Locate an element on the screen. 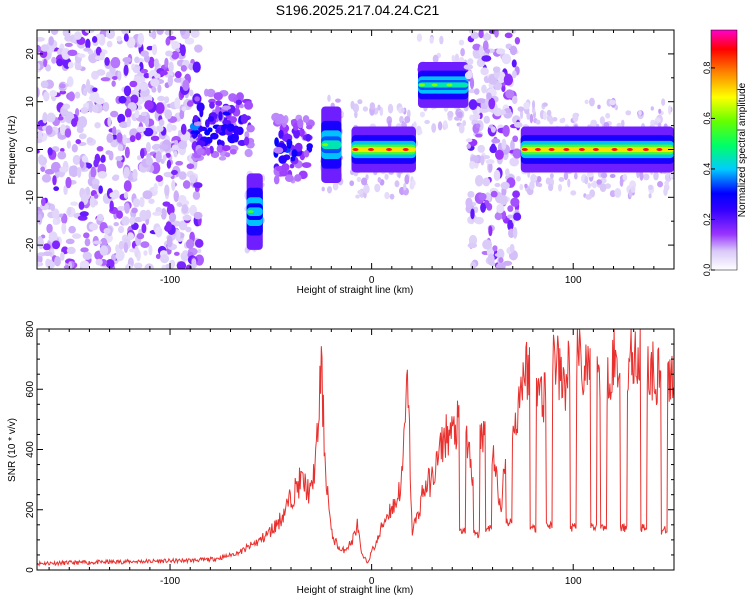  spectrogram-band is located at coordinates (254, 211).